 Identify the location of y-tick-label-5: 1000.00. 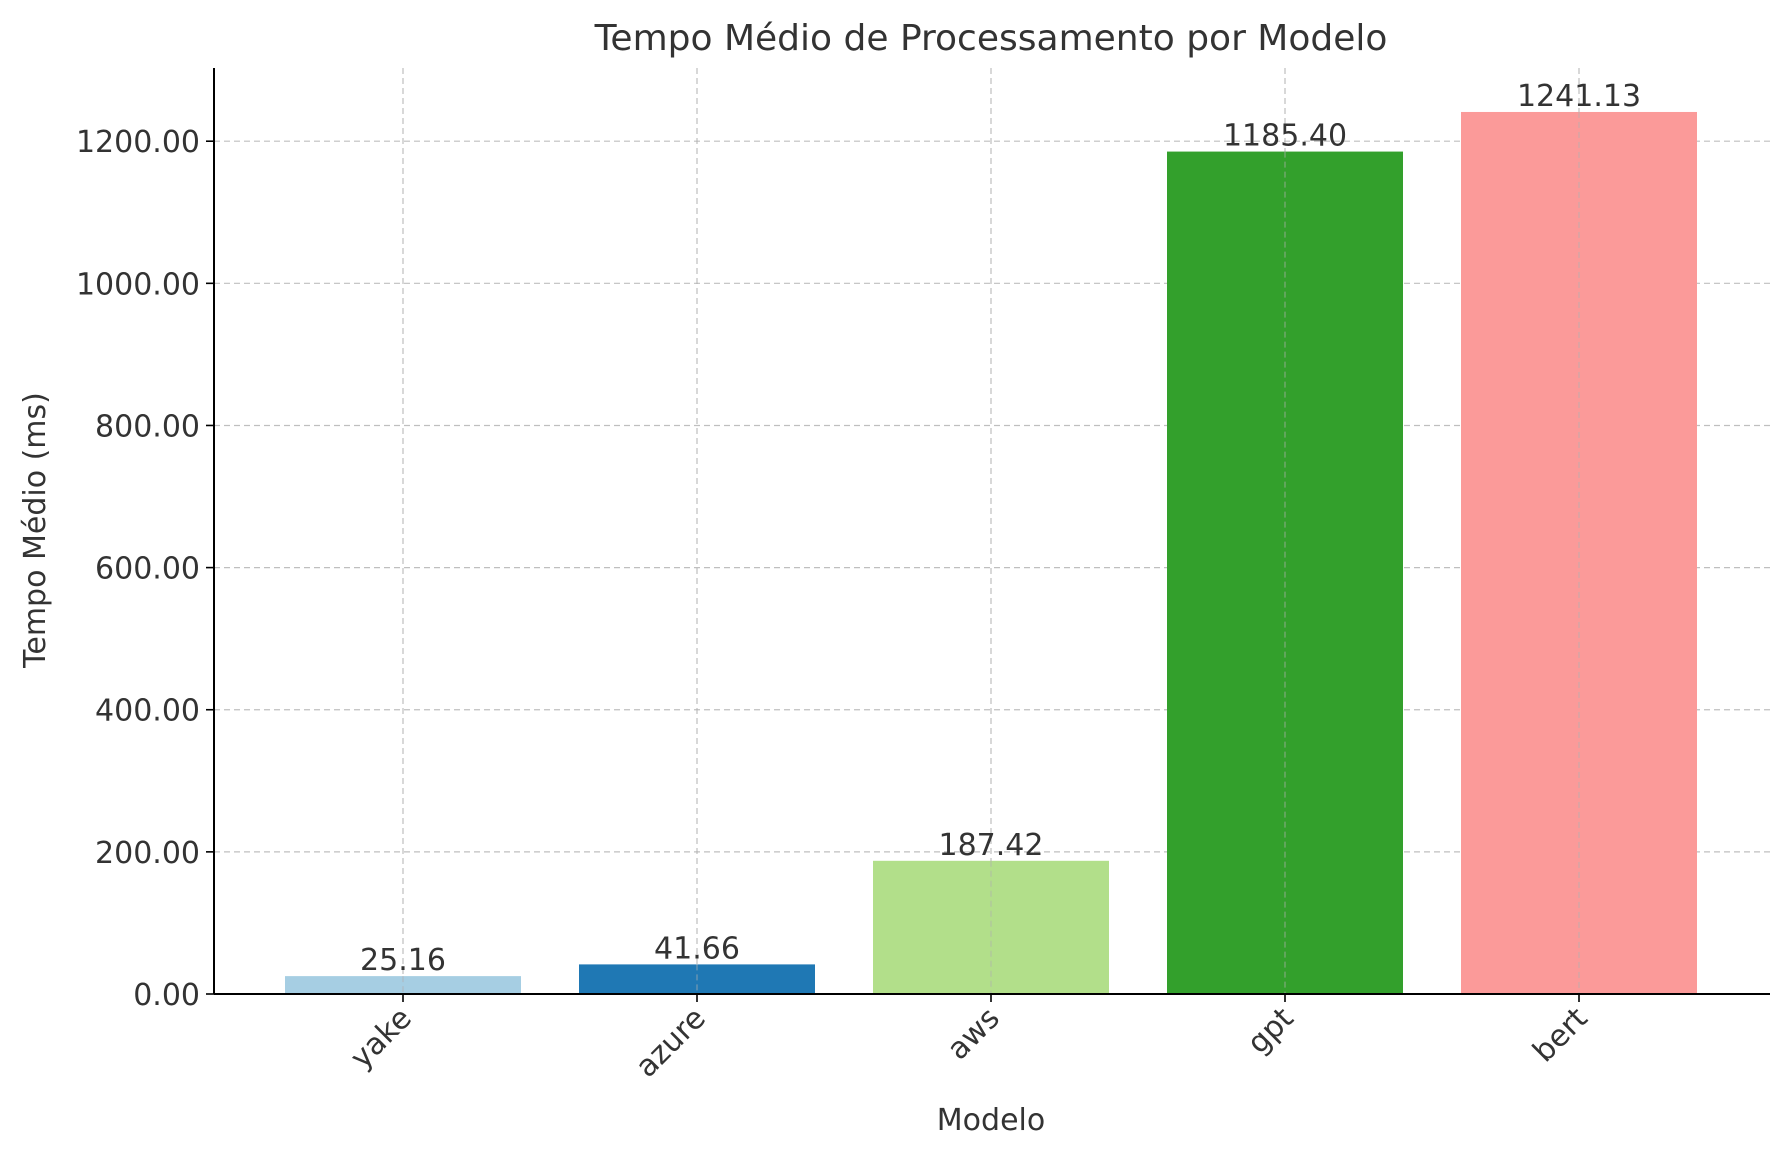
(138, 284).